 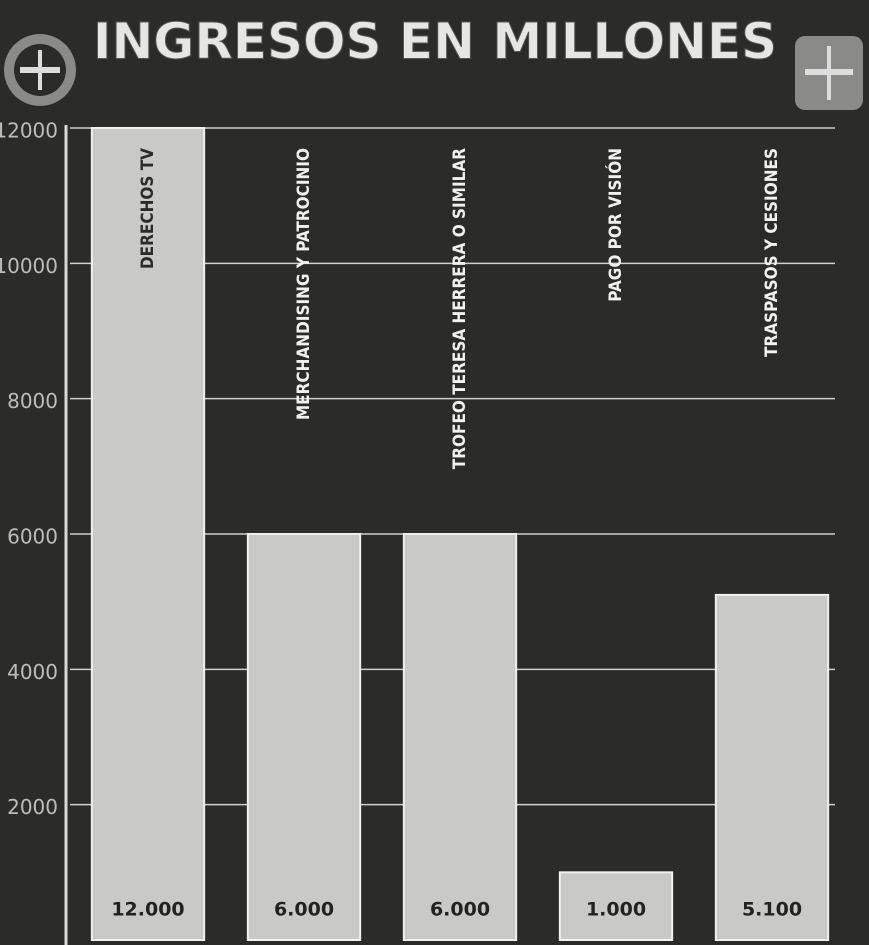 What do you see at coordinates (772, 910) in the screenshot?
I see `value-label: 5.100` at bounding box center [772, 910].